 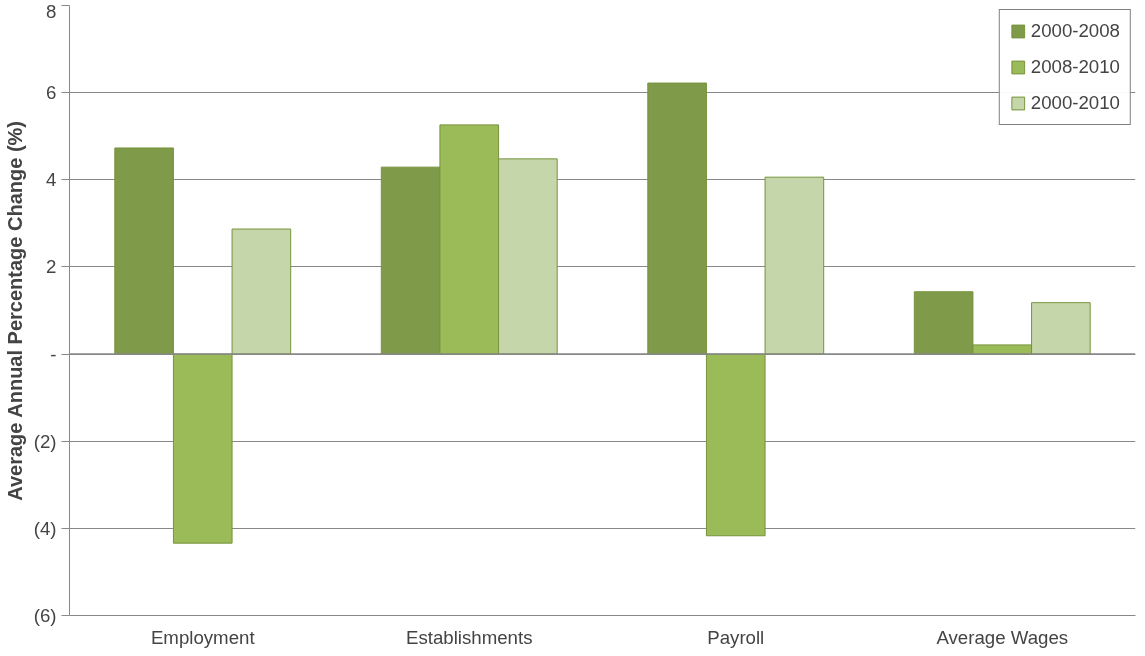 I want to click on y-tick-label: 8, so click(x=51, y=11).